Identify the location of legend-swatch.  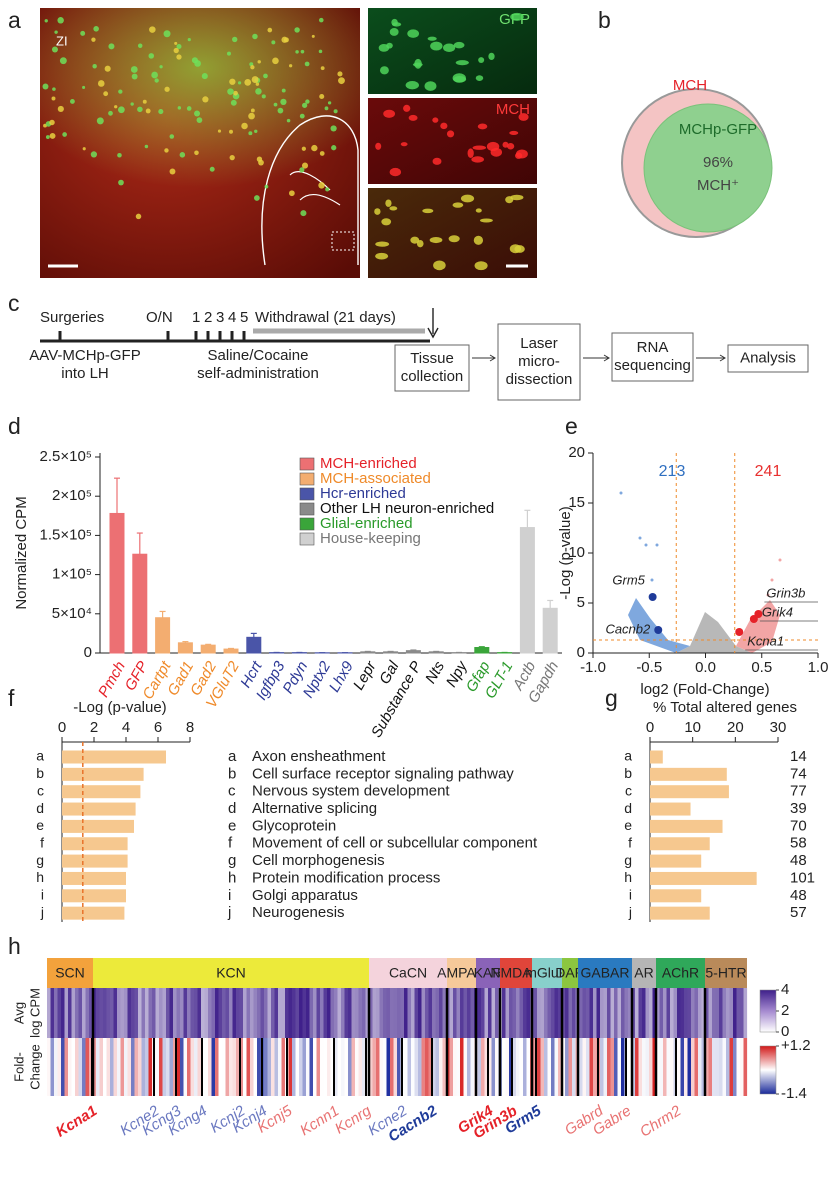
(307, 509).